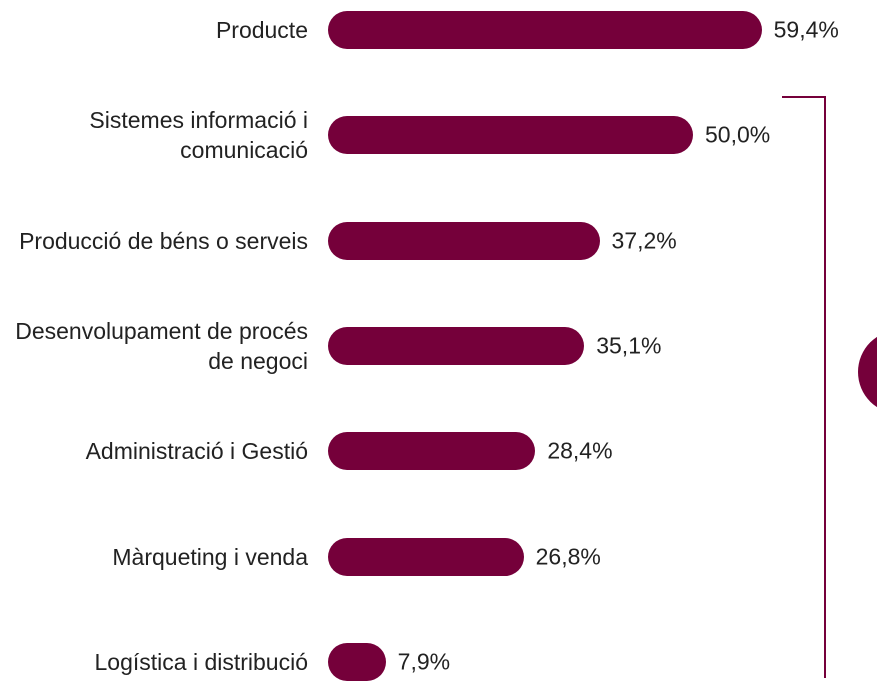 The width and height of the screenshot is (877, 681). Describe the element at coordinates (804, 387) in the screenshot. I see `bracket` at that location.